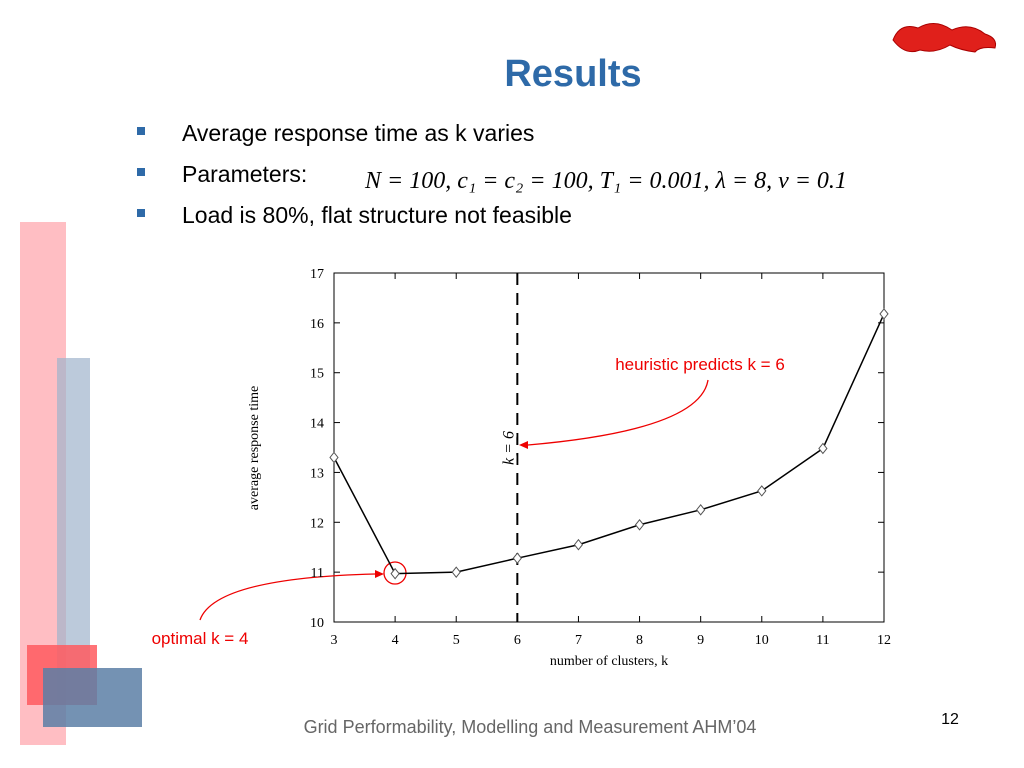 This screenshot has width=1024, height=768. I want to click on annotation: optimal k = 4, so click(200, 638).